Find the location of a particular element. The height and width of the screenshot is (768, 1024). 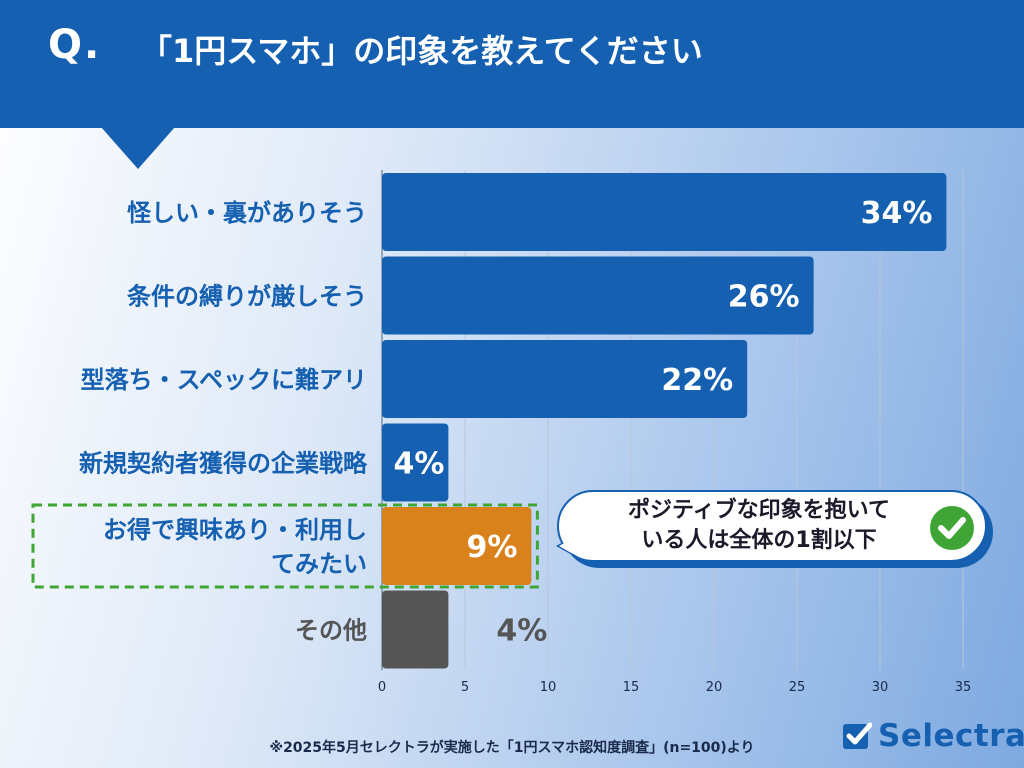

check-circle-icon is located at coordinates (952, 528).